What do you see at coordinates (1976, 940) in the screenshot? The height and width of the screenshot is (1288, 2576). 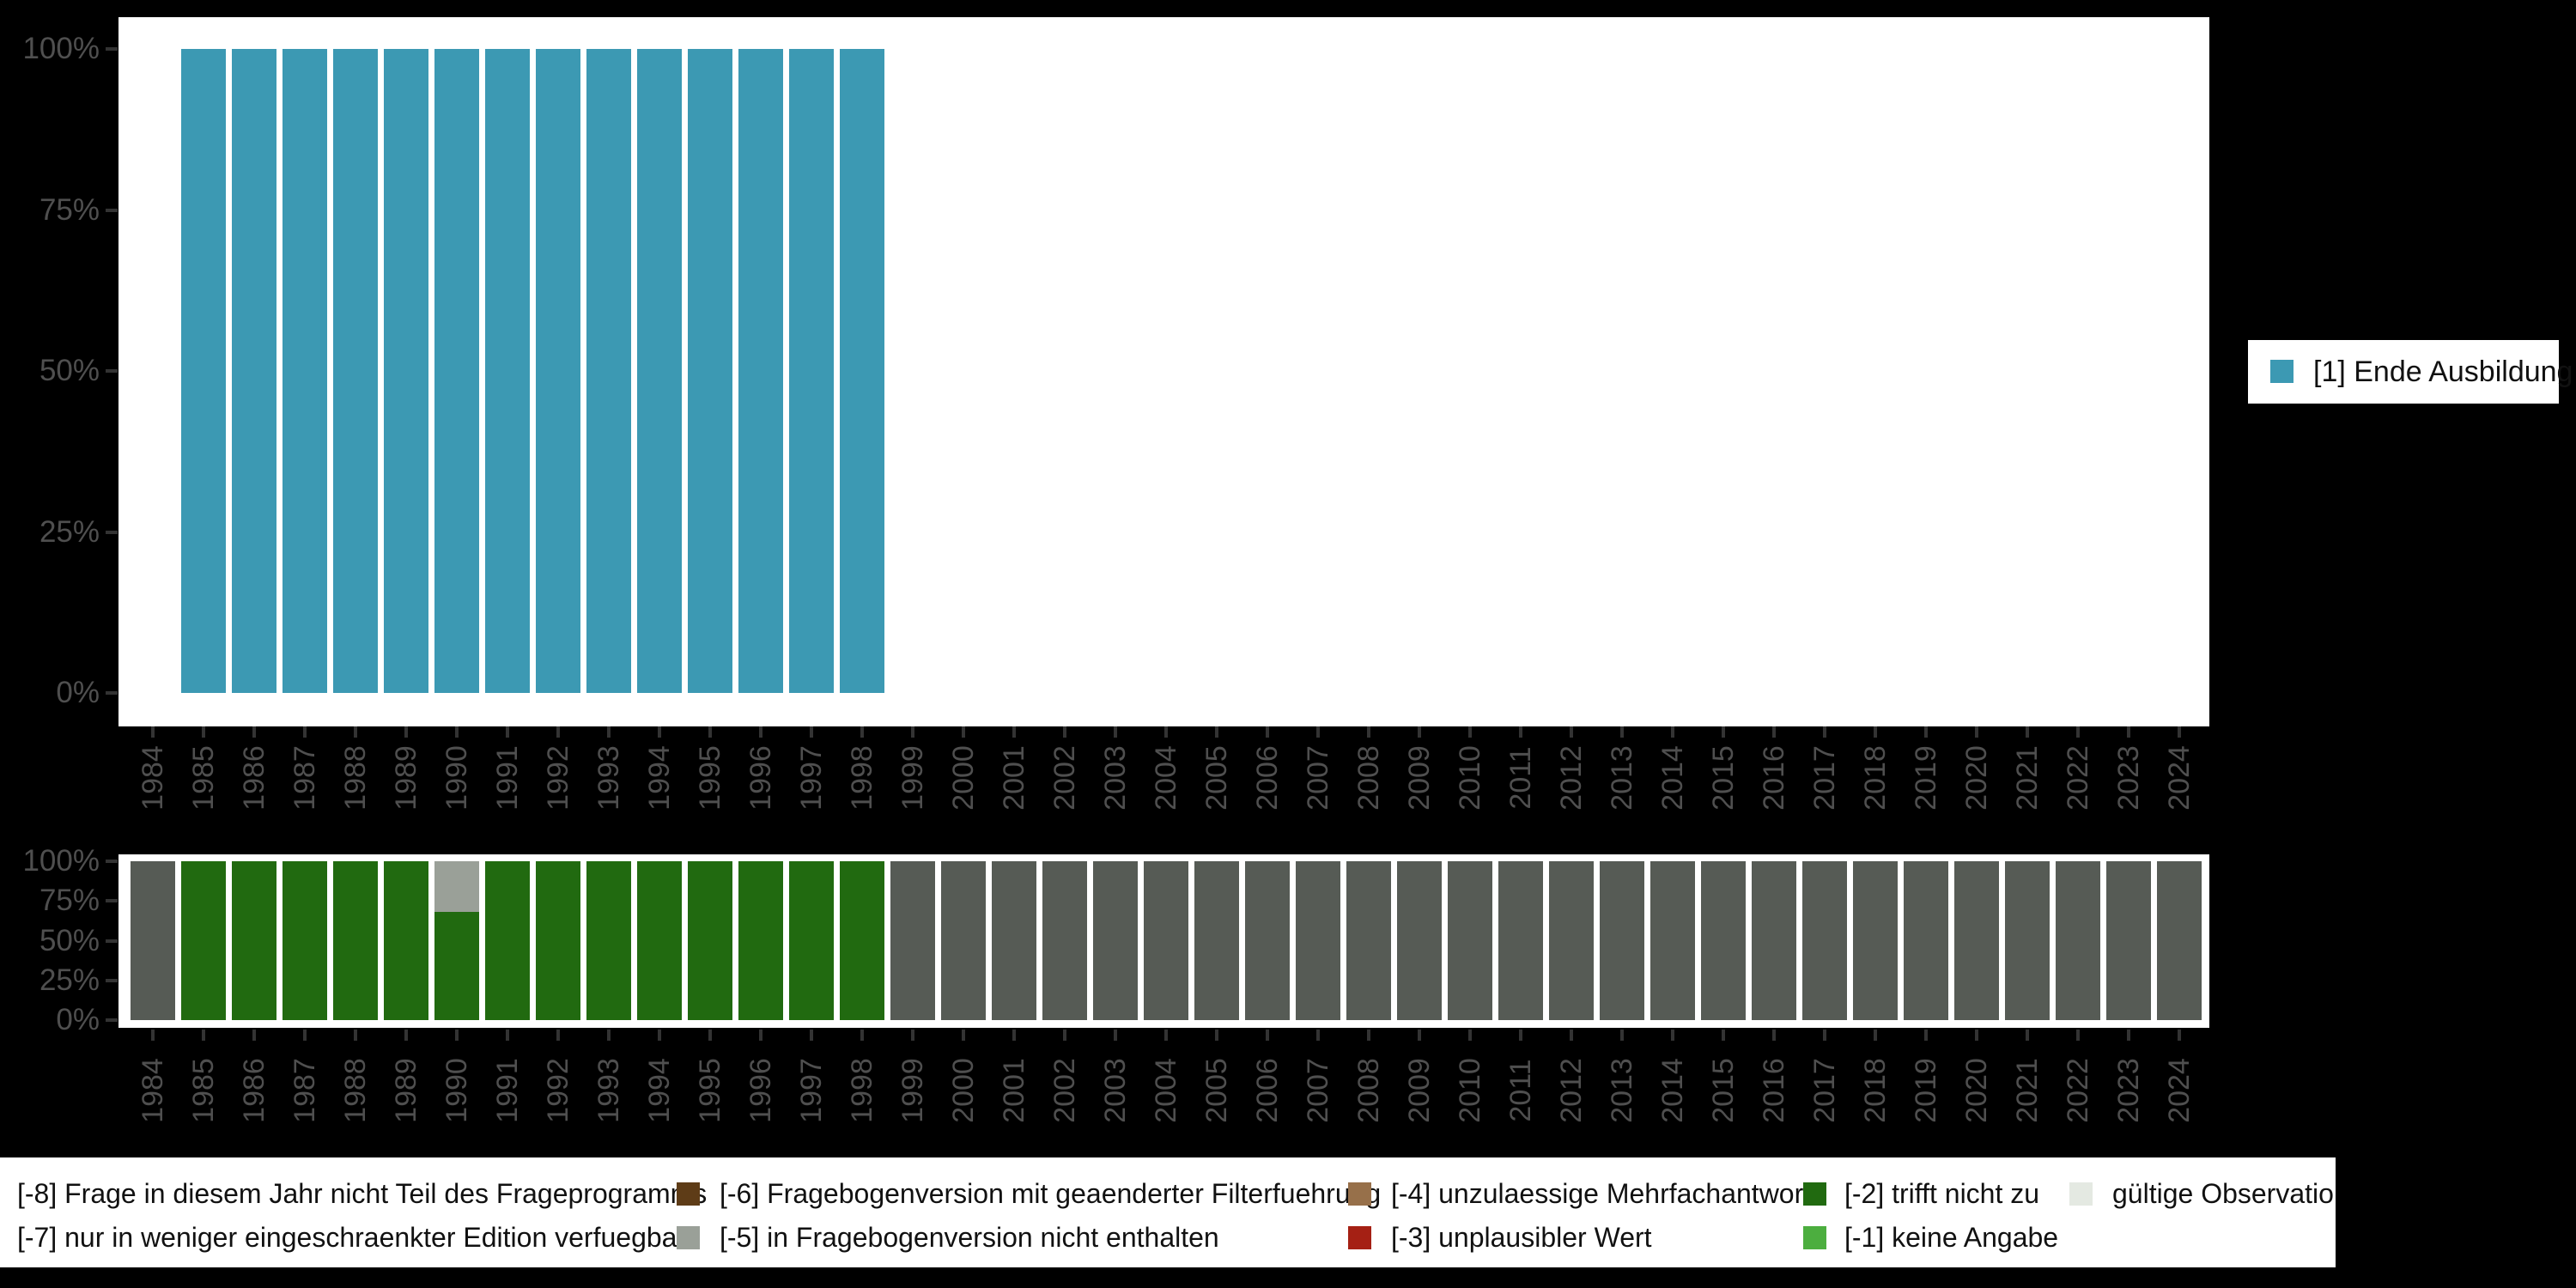 I see `missing-bar-segment-2020` at bounding box center [1976, 940].